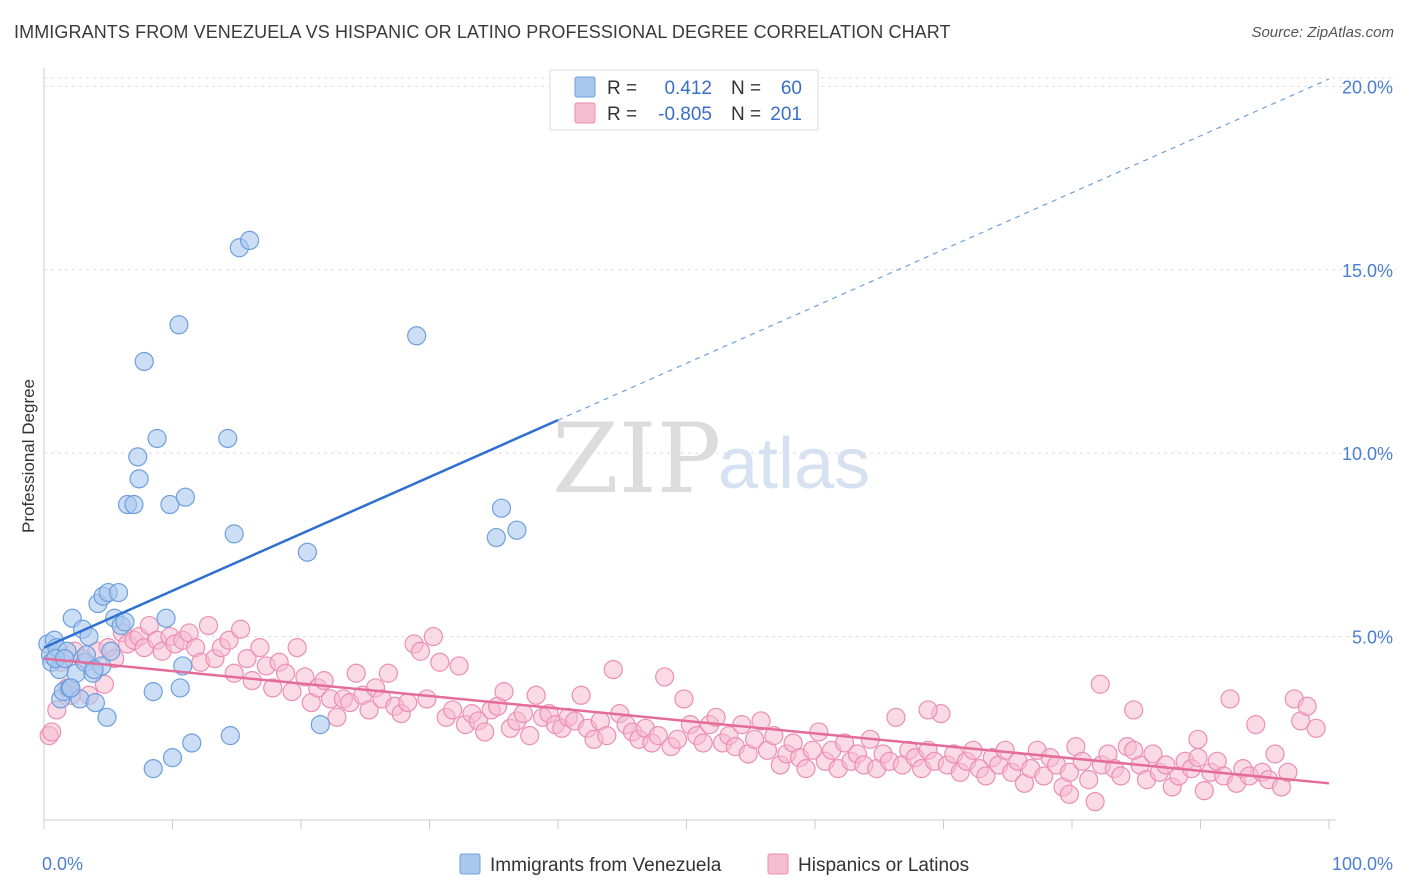  What do you see at coordinates (1367, 271) in the screenshot?
I see `y-tick-label: 15.0%` at bounding box center [1367, 271].